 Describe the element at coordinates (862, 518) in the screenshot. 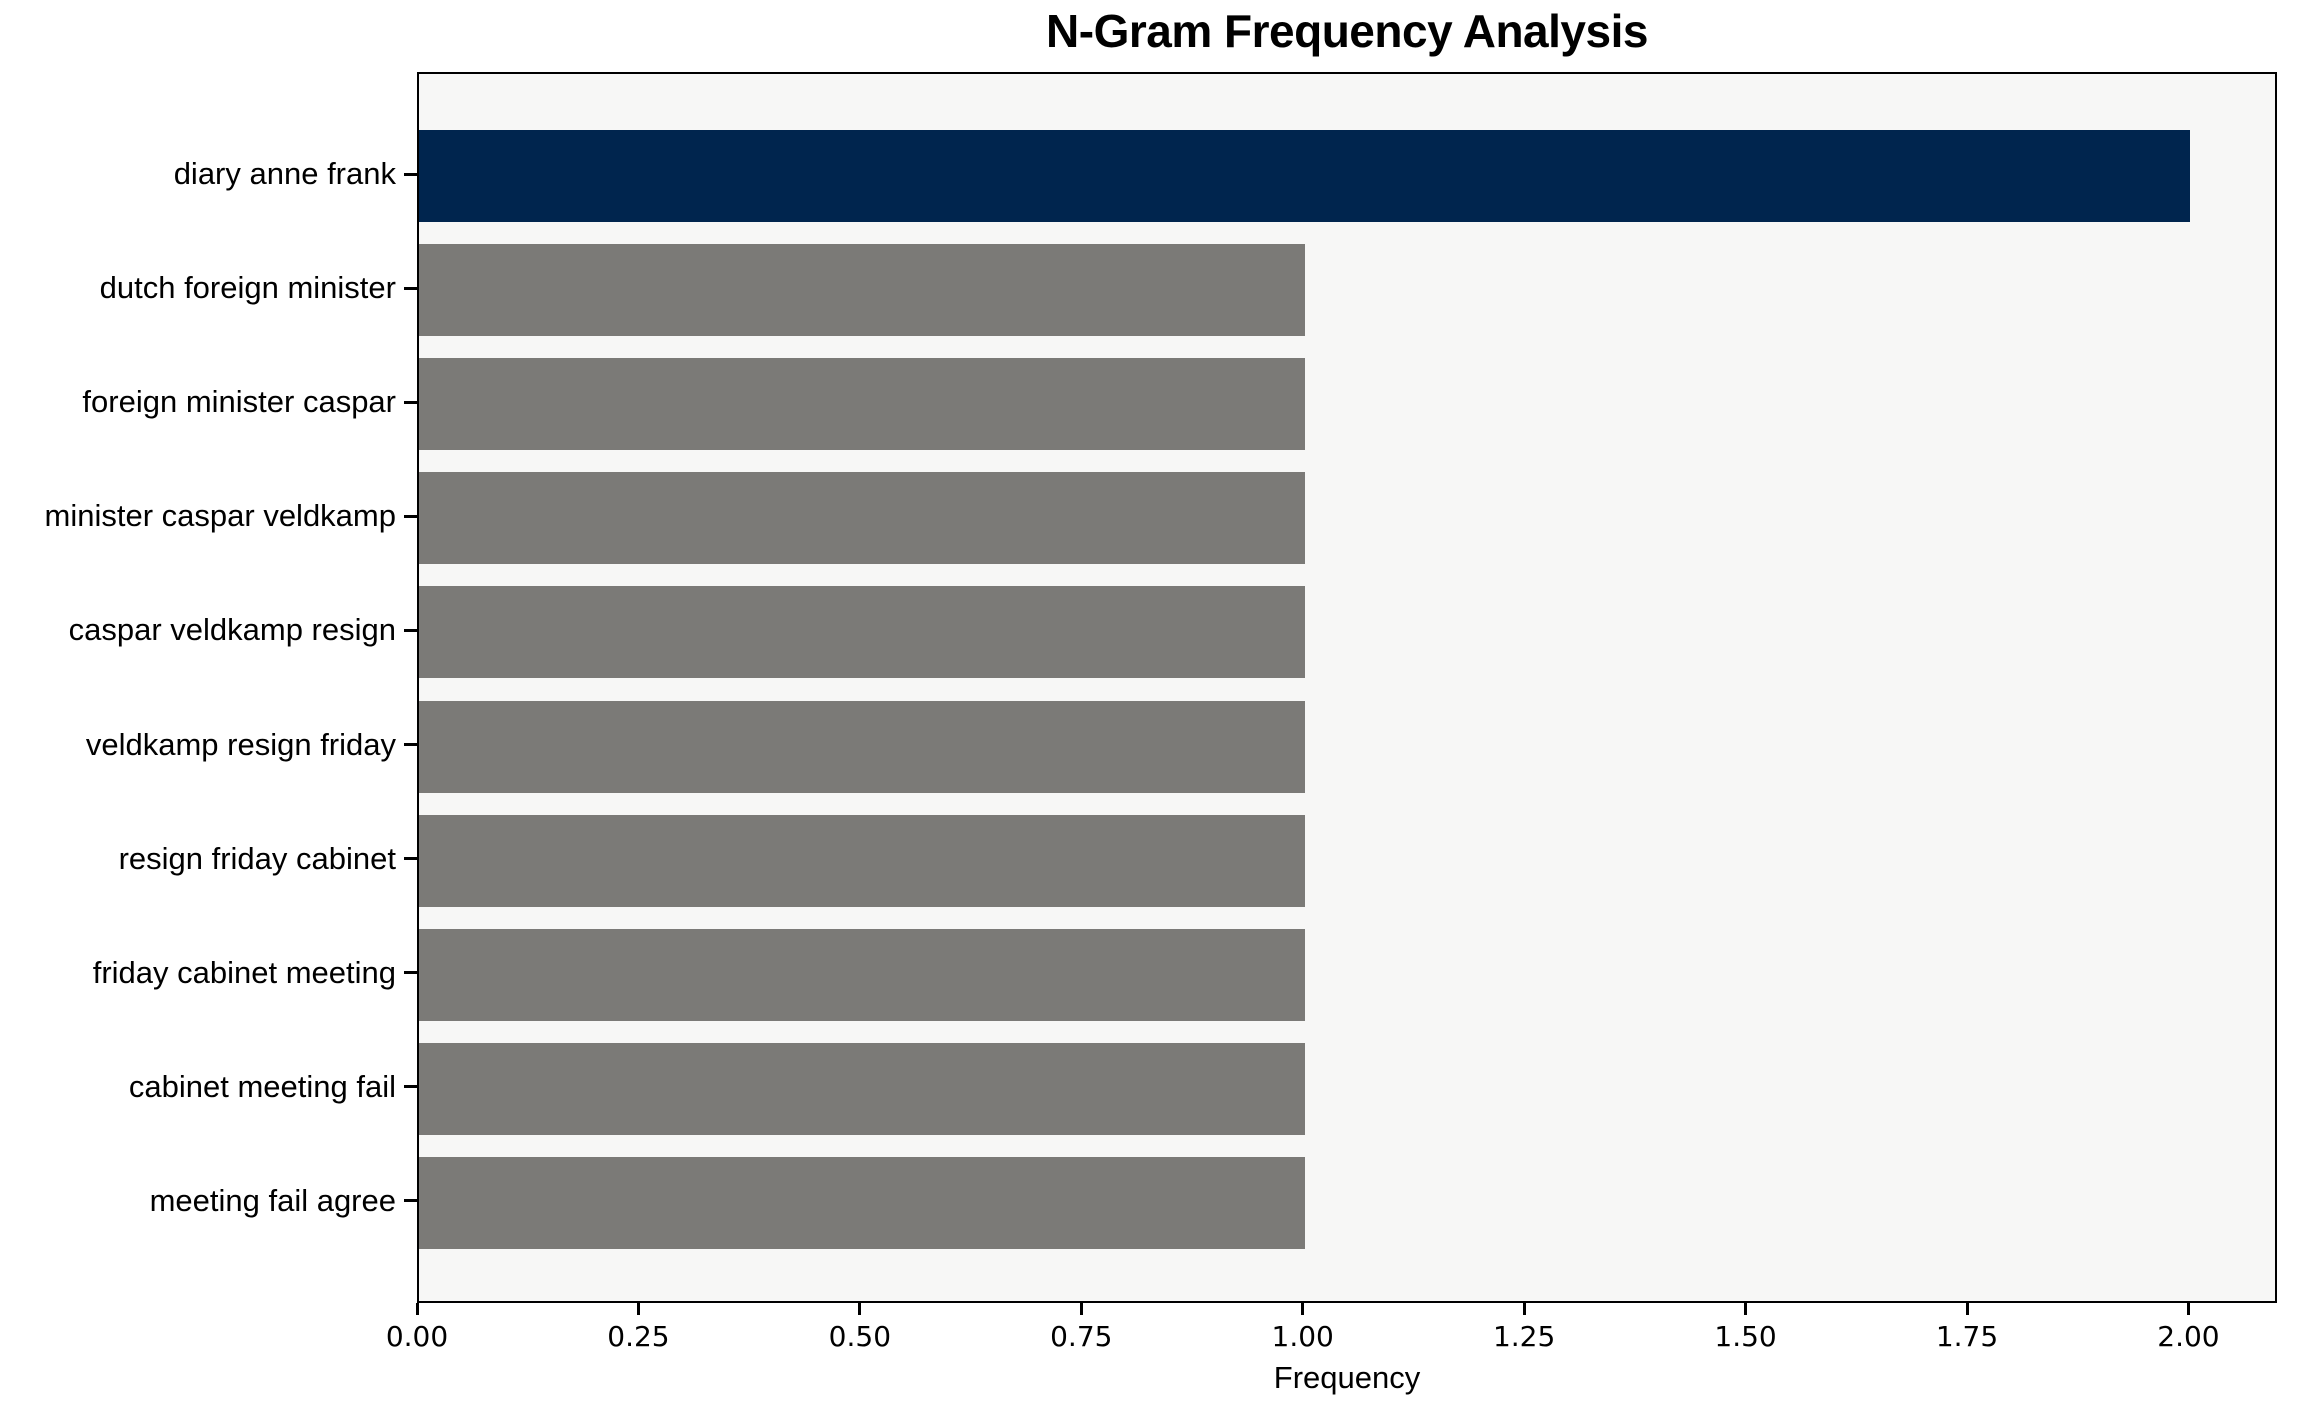

I see `bar-minister-caspar-veldkamp` at that location.